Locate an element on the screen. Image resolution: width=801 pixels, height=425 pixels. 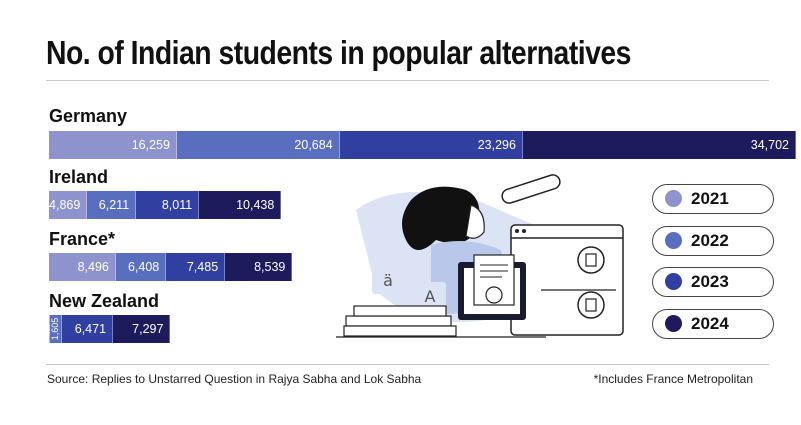
bar-segment-germany-2021: 16,259 is located at coordinates (113, 145).